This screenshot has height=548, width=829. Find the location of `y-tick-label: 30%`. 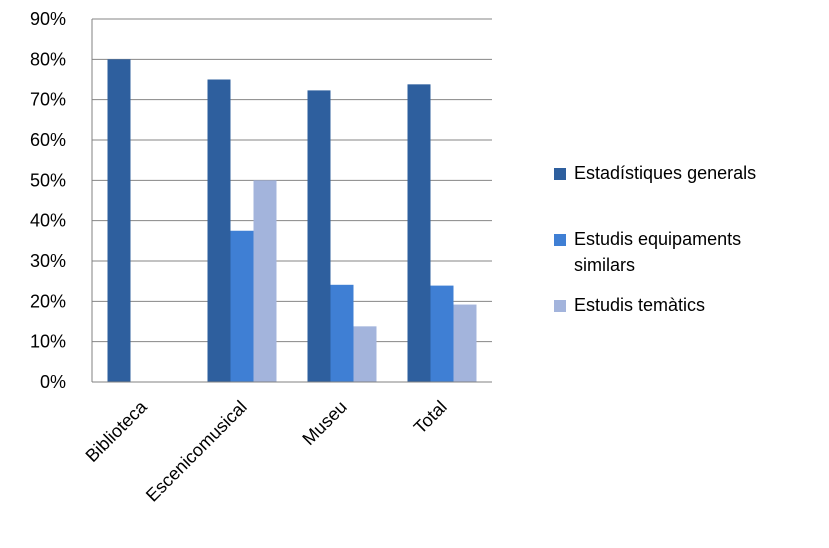

y-tick-label: 30% is located at coordinates (48, 261).